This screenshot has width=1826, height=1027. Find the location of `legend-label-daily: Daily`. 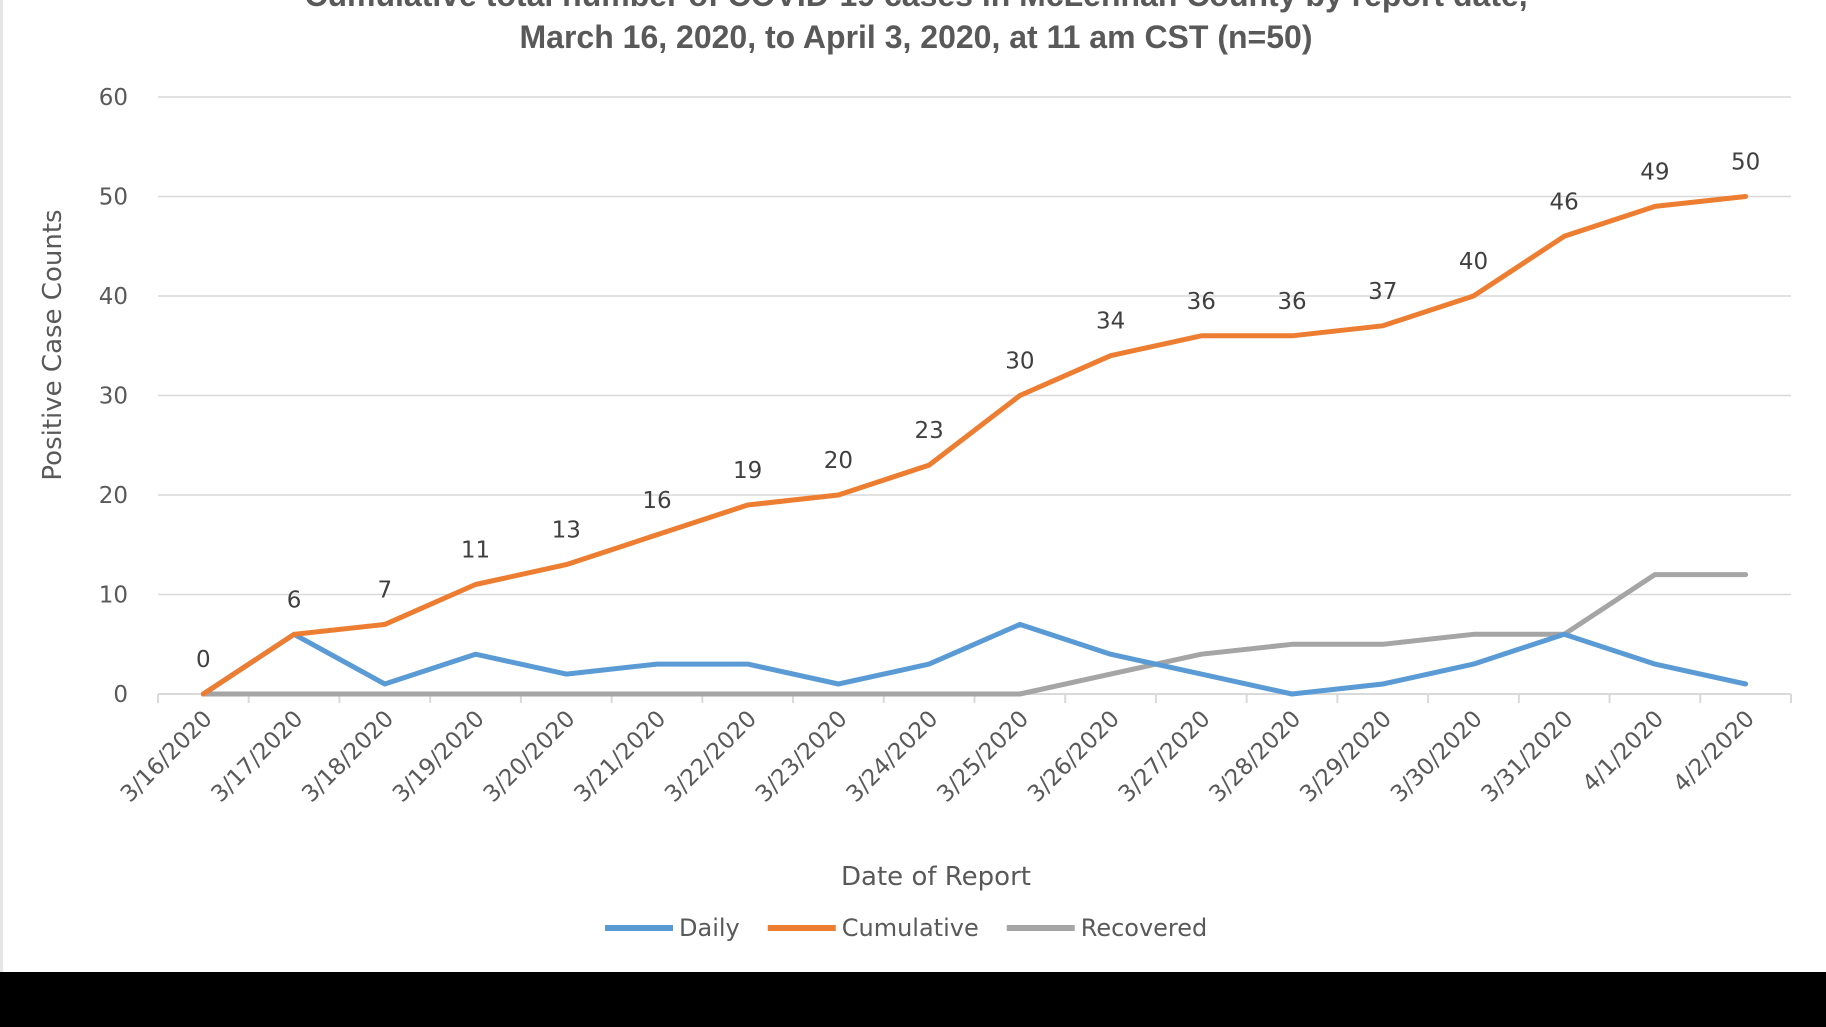

legend-label-daily: Daily is located at coordinates (709, 928).